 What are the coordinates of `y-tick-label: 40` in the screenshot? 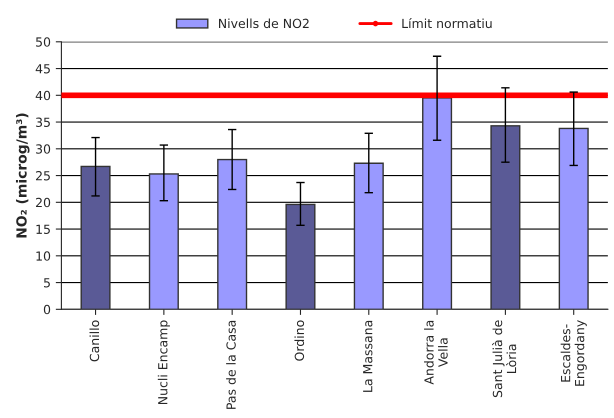 It's located at (43, 95).